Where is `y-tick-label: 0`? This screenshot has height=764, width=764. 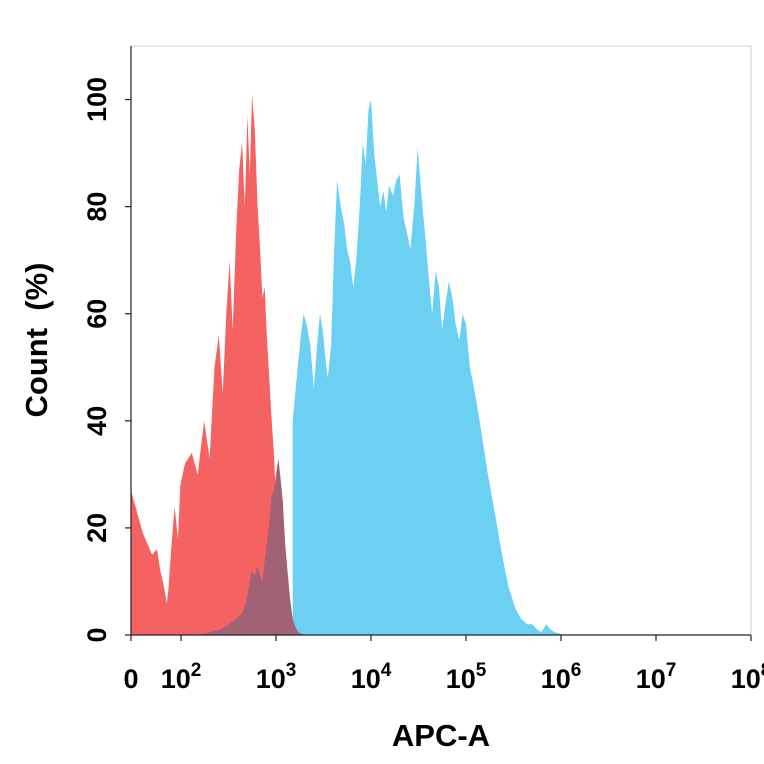
y-tick-label: 0 is located at coordinates (97, 634).